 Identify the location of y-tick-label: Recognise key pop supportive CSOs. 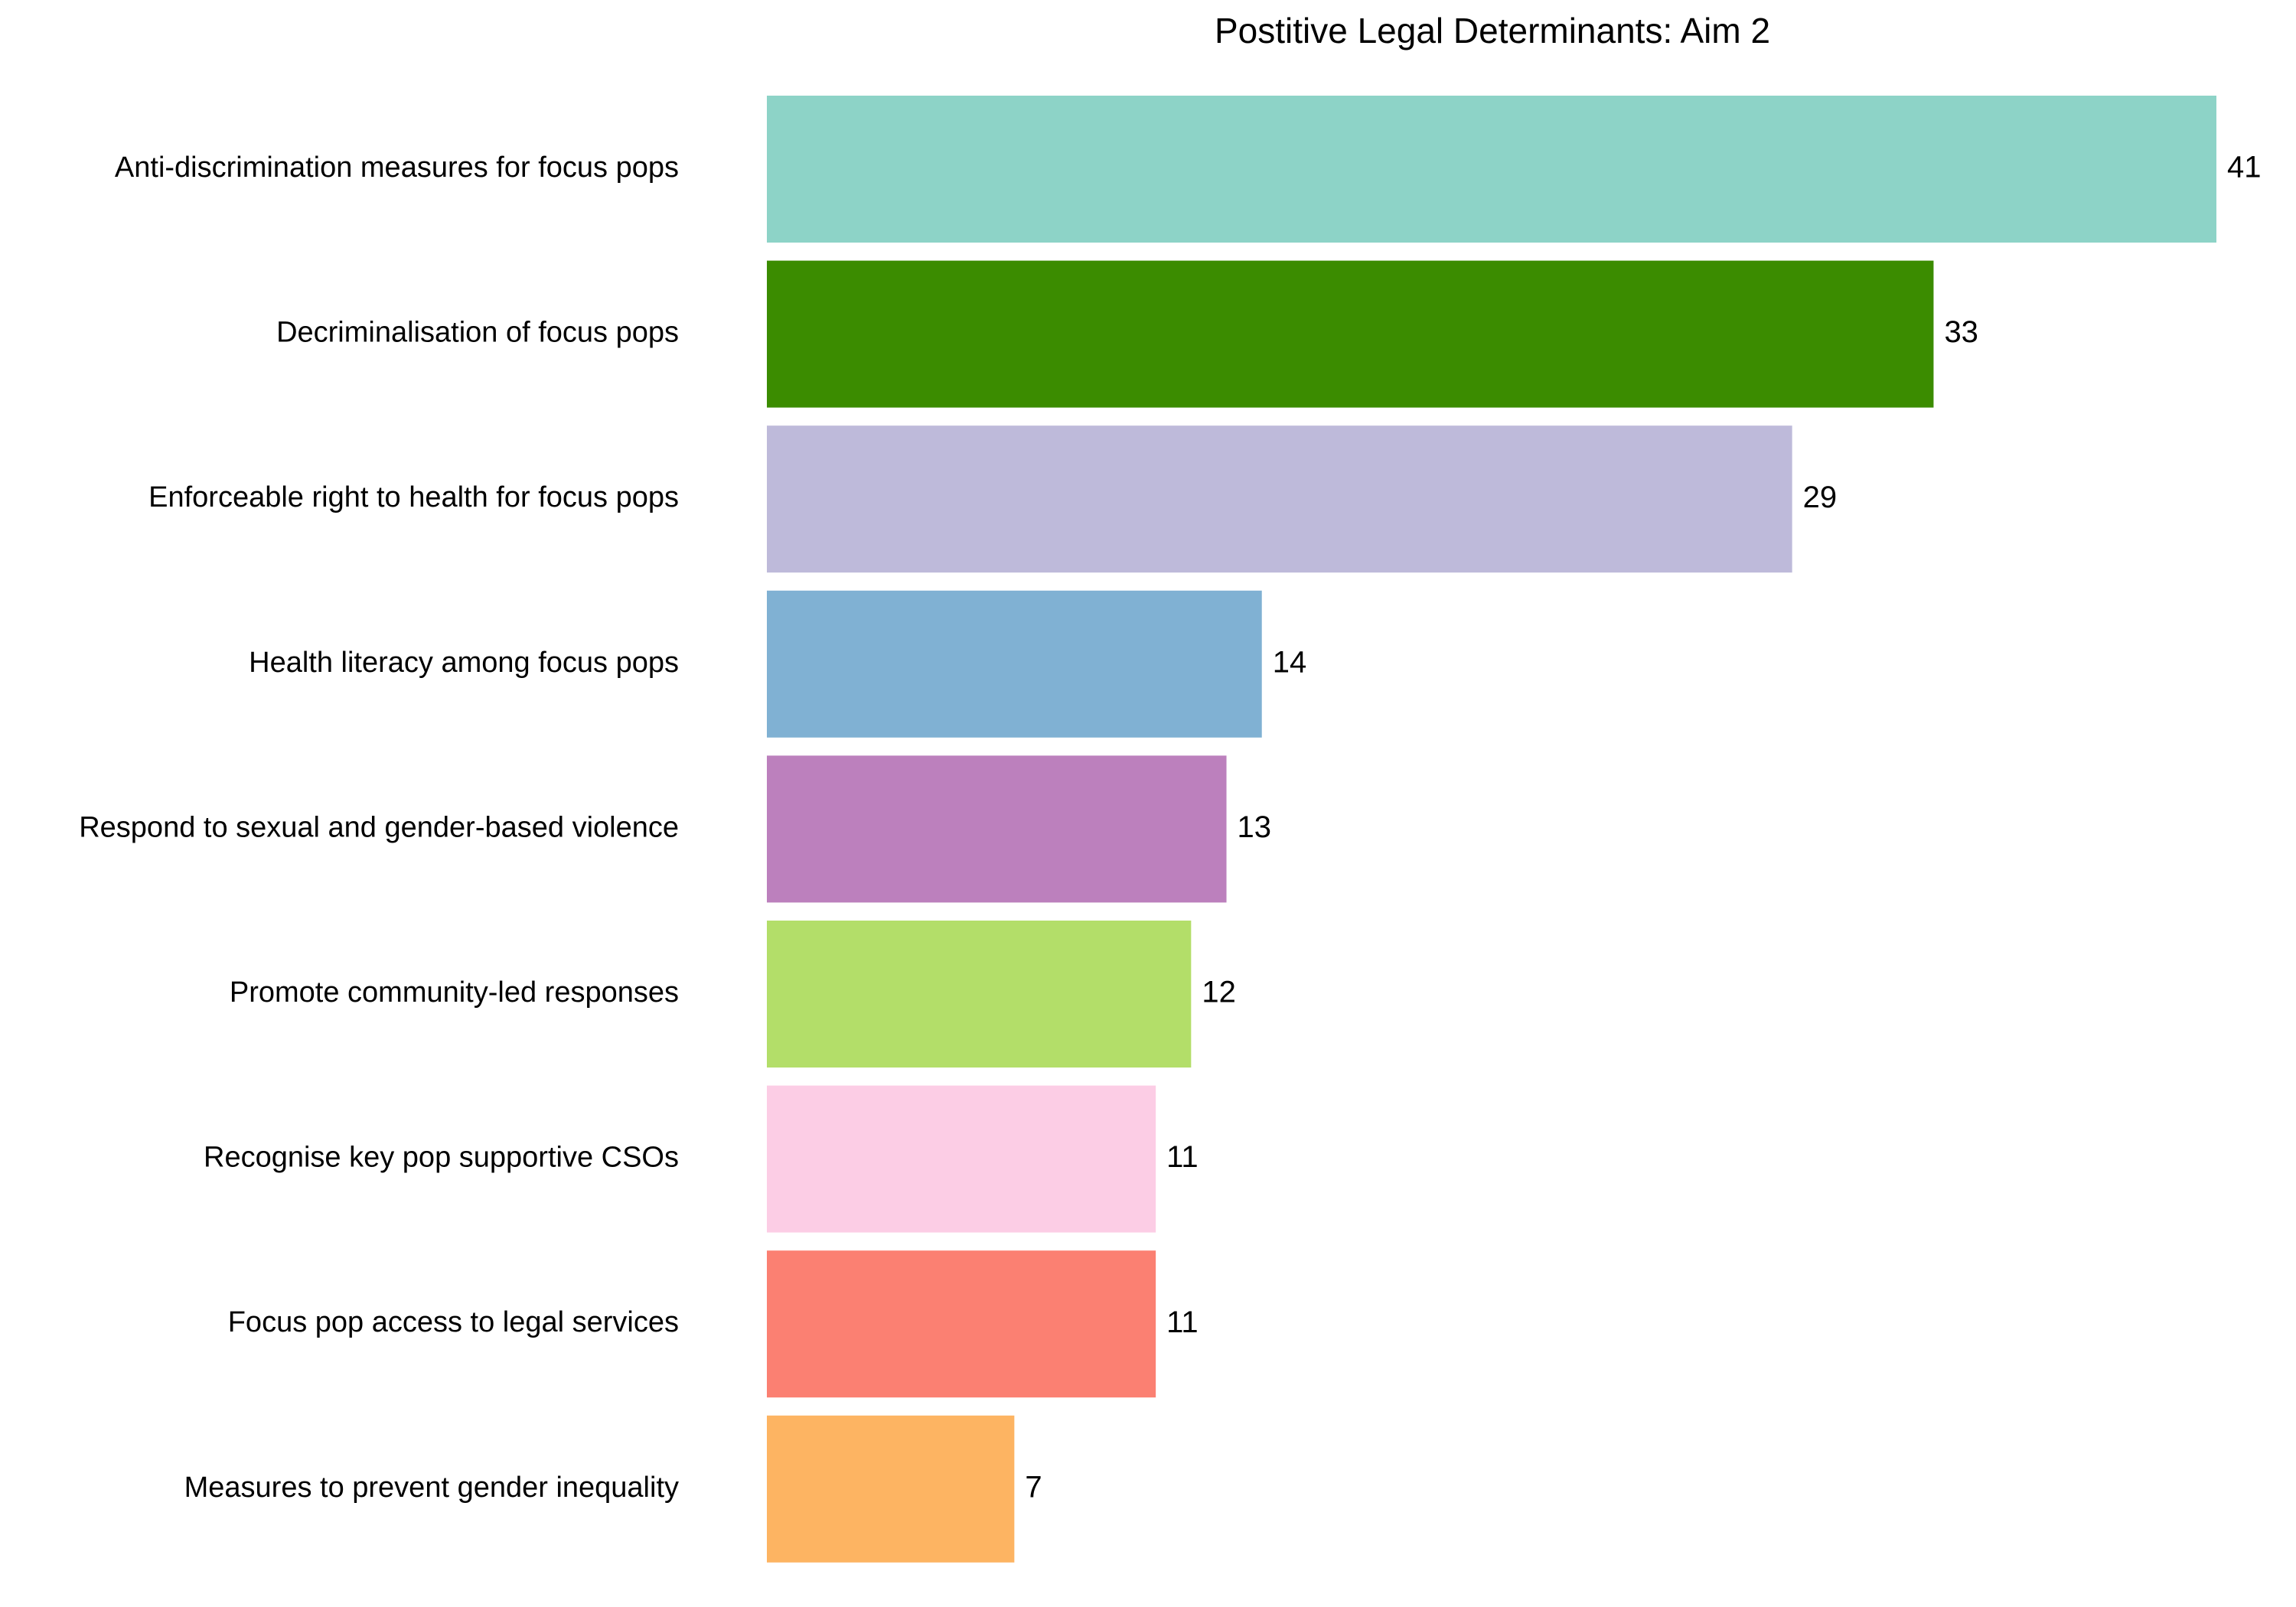
(441, 1158).